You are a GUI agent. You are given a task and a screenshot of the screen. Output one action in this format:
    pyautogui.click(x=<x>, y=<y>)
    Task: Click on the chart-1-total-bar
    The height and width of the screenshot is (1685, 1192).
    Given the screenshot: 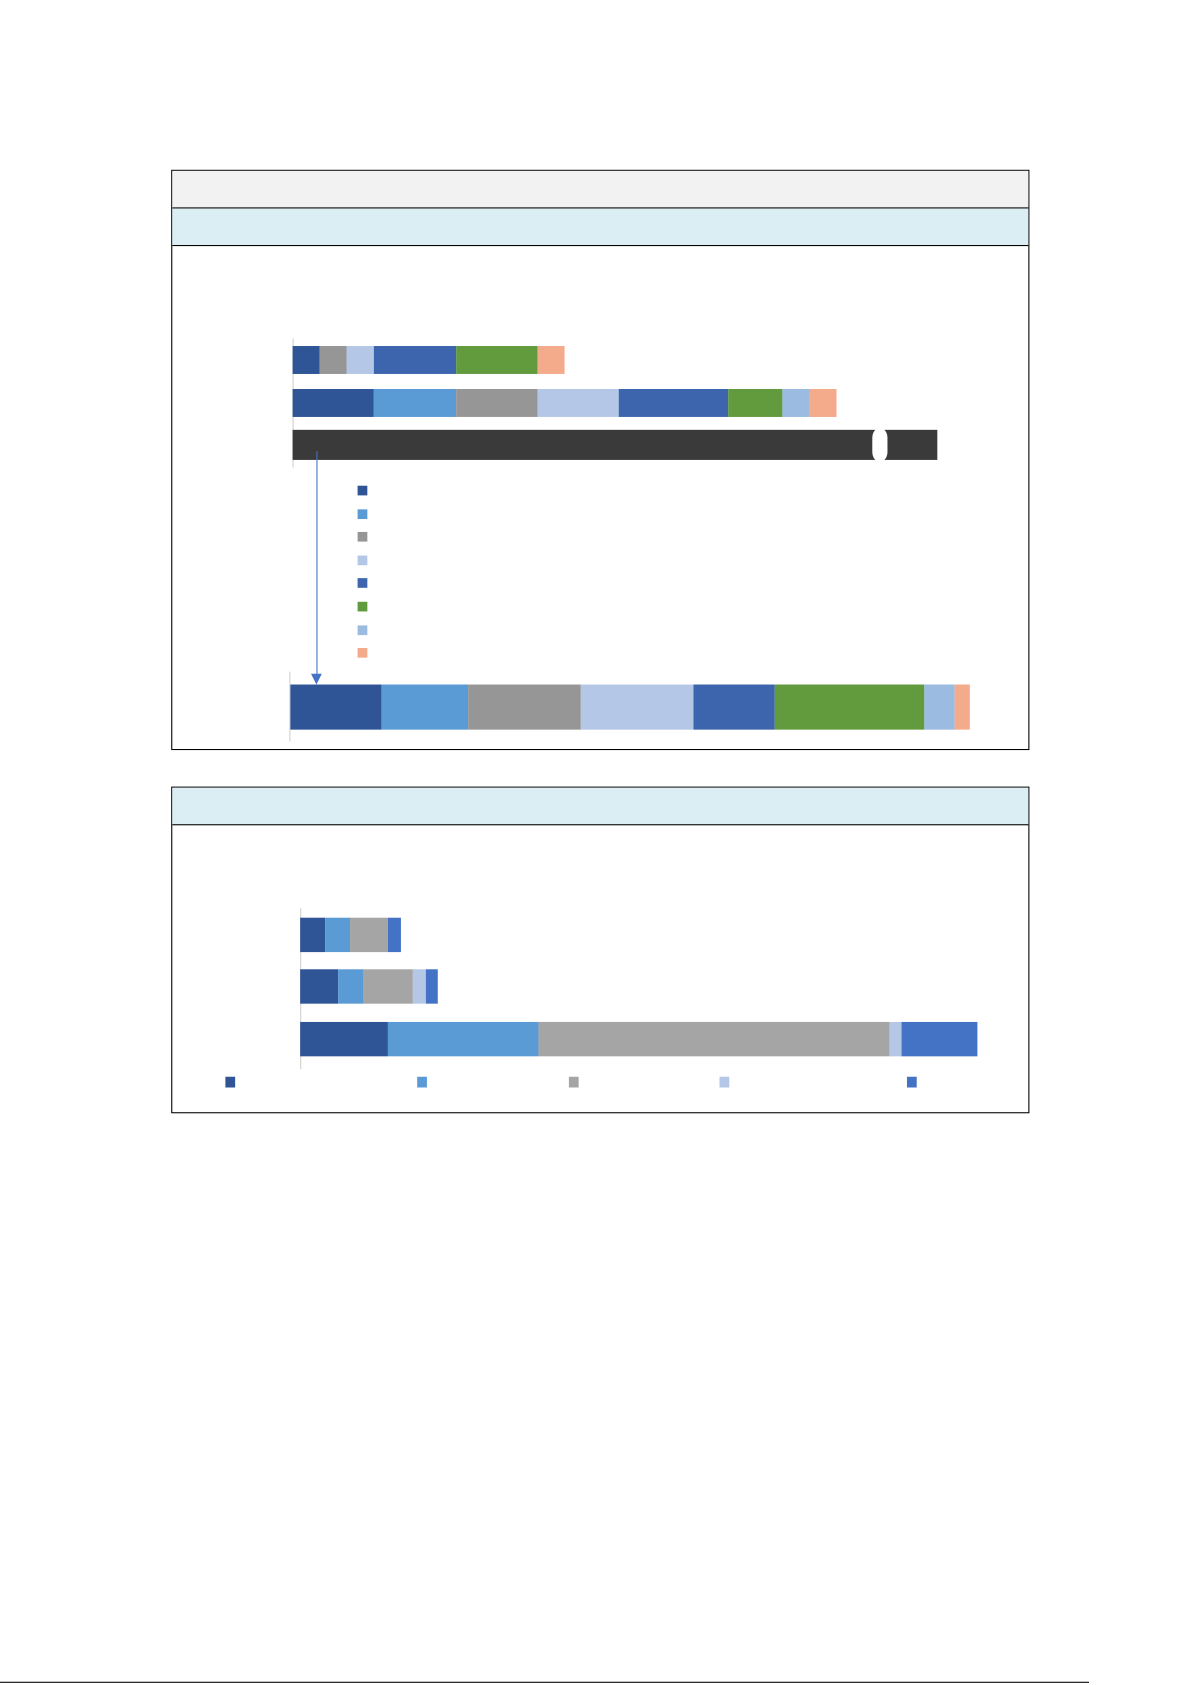 What is the action you would take?
    pyautogui.click(x=615, y=444)
    